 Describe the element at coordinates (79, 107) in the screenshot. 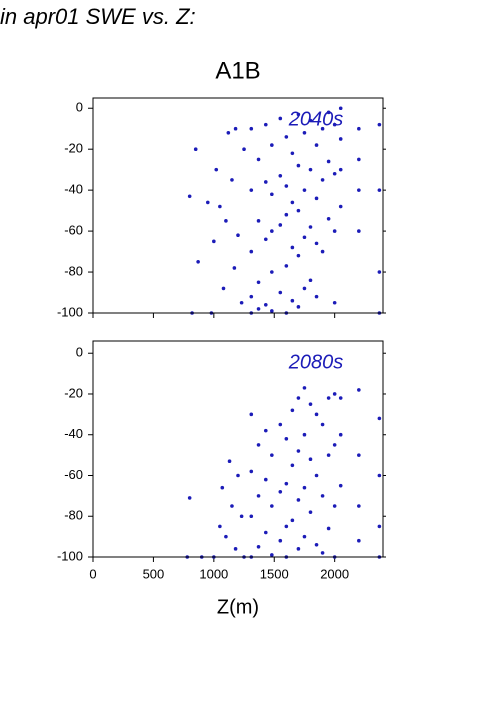

I see `y-tick-label: 0` at that location.